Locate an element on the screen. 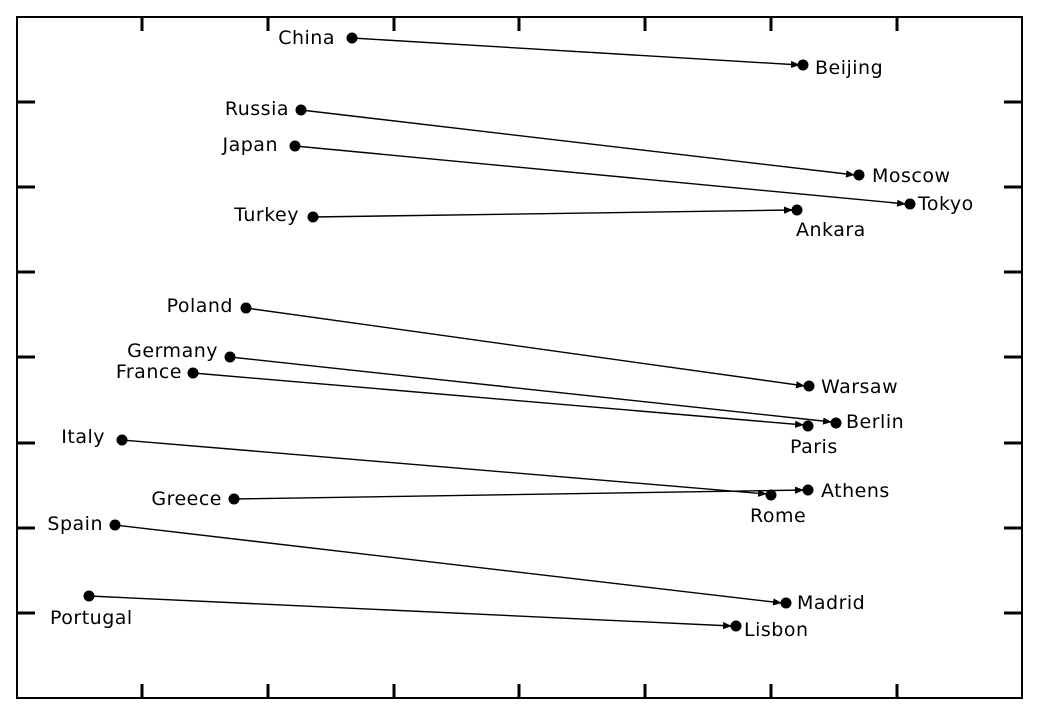 The width and height of the screenshot is (1038, 714). country-label-spain: Spain is located at coordinates (75, 524).